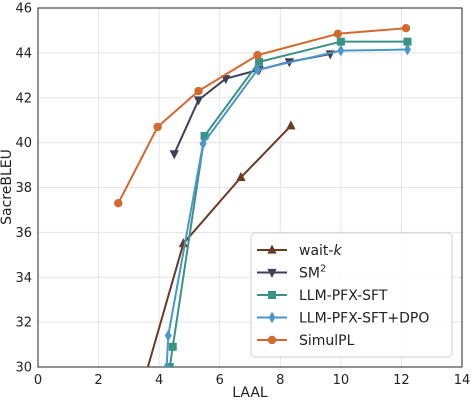 This screenshot has height=404, width=472. I want to click on legend-label: SM2, so click(312, 273).